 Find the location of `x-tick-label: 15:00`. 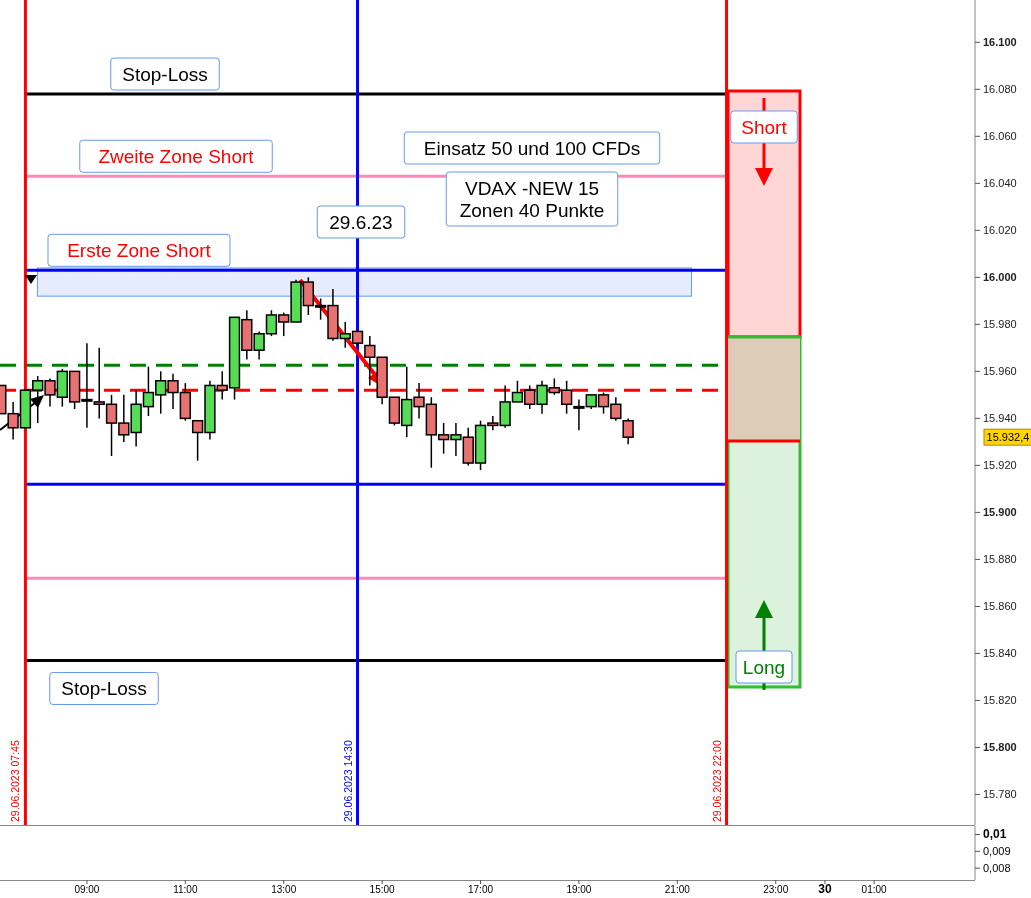

x-tick-label: 15:00 is located at coordinates (382, 889).